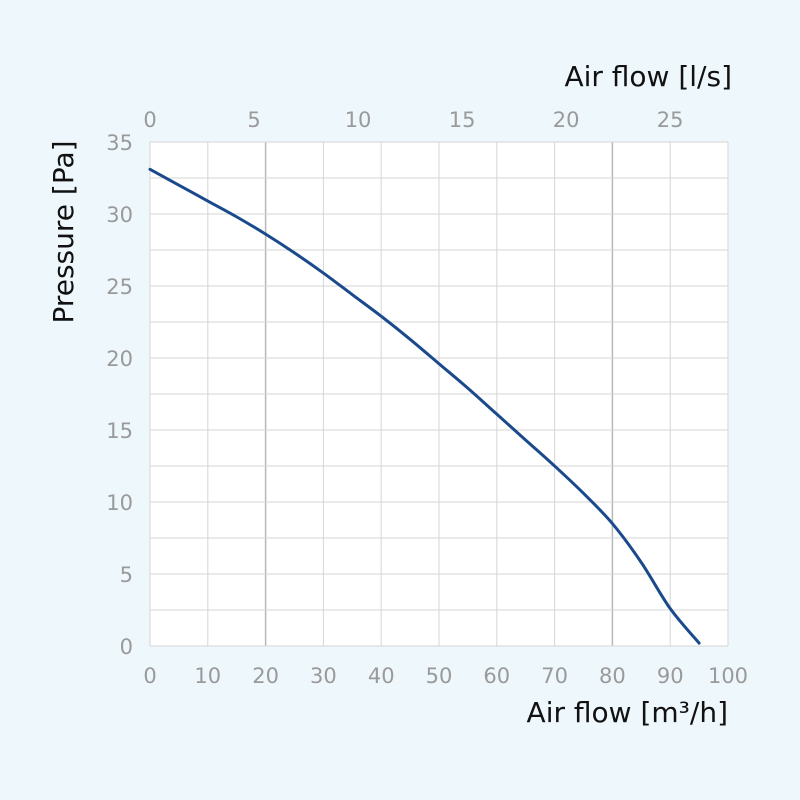 The image size is (800, 800). Describe the element at coordinates (119, 503) in the screenshot. I see `y-tick-label: 10` at that location.